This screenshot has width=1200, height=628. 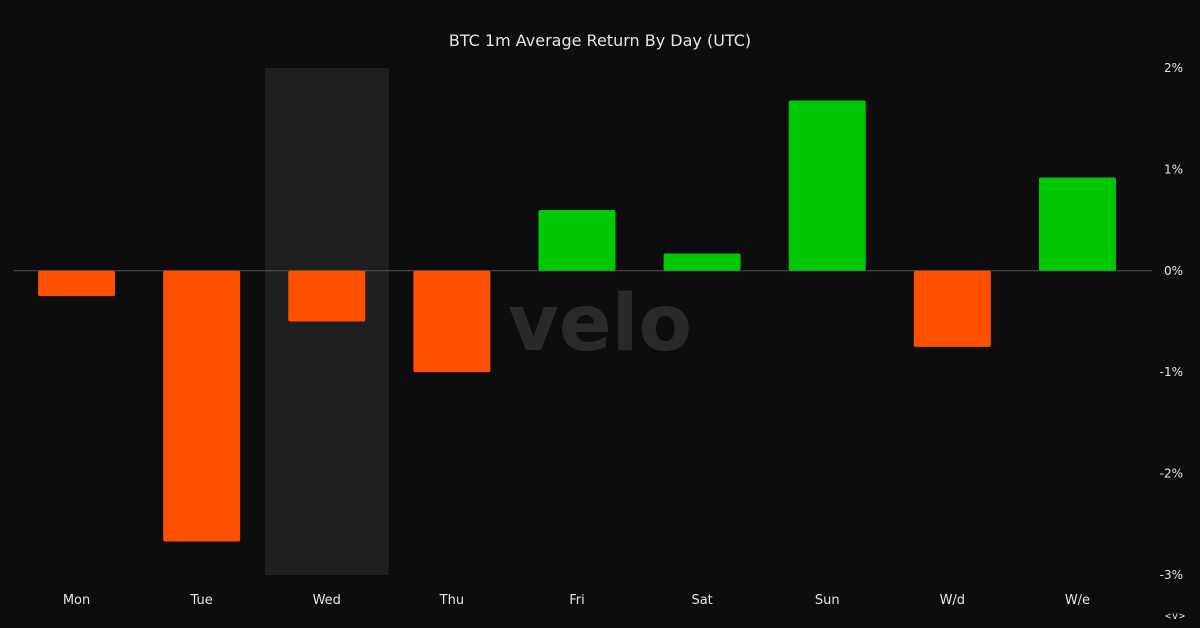 What do you see at coordinates (327, 296) in the screenshot?
I see `bar-wed` at bounding box center [327, 296].